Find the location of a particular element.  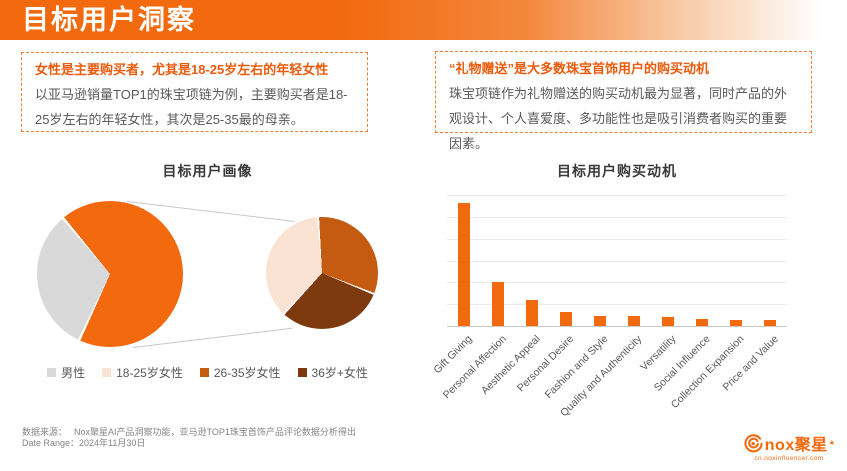

legend-item: 18-25岁女性 is located at coordinates (142, 372).